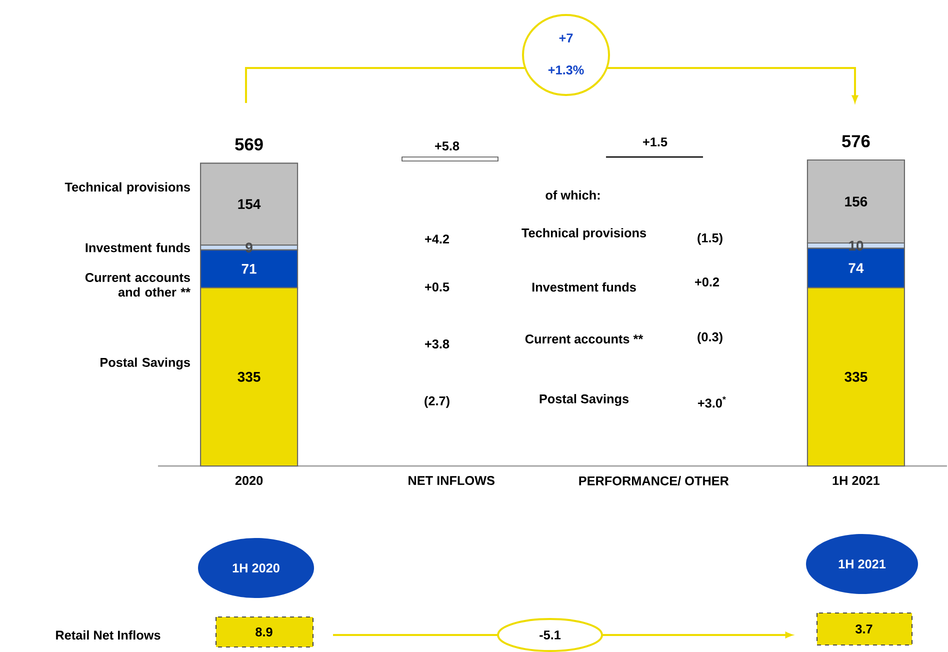 Image resolution: width=948 pixels, height=652 pixels. I want to click on annotation: (2.7), so click(437, 402).